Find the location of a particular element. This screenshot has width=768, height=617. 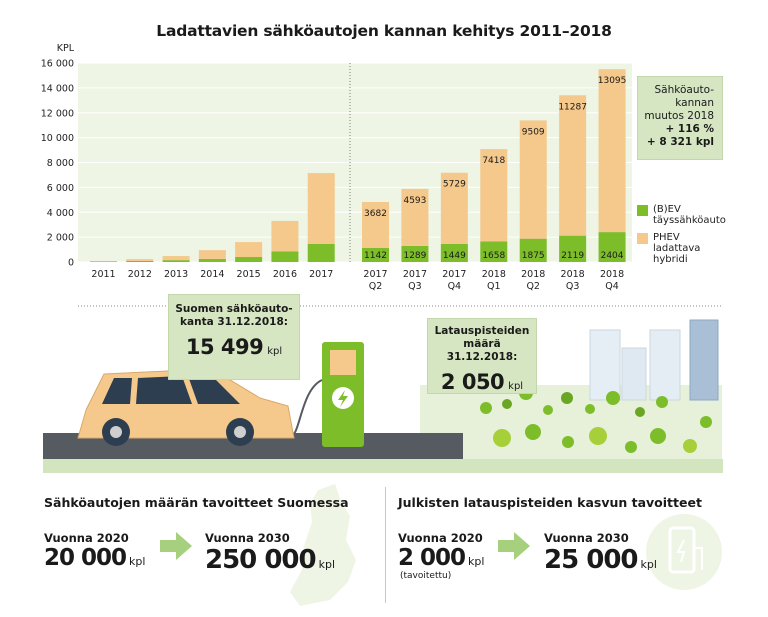

charging-target-2030-label: Vuonna 2030 is located at coordinates (586, 538).